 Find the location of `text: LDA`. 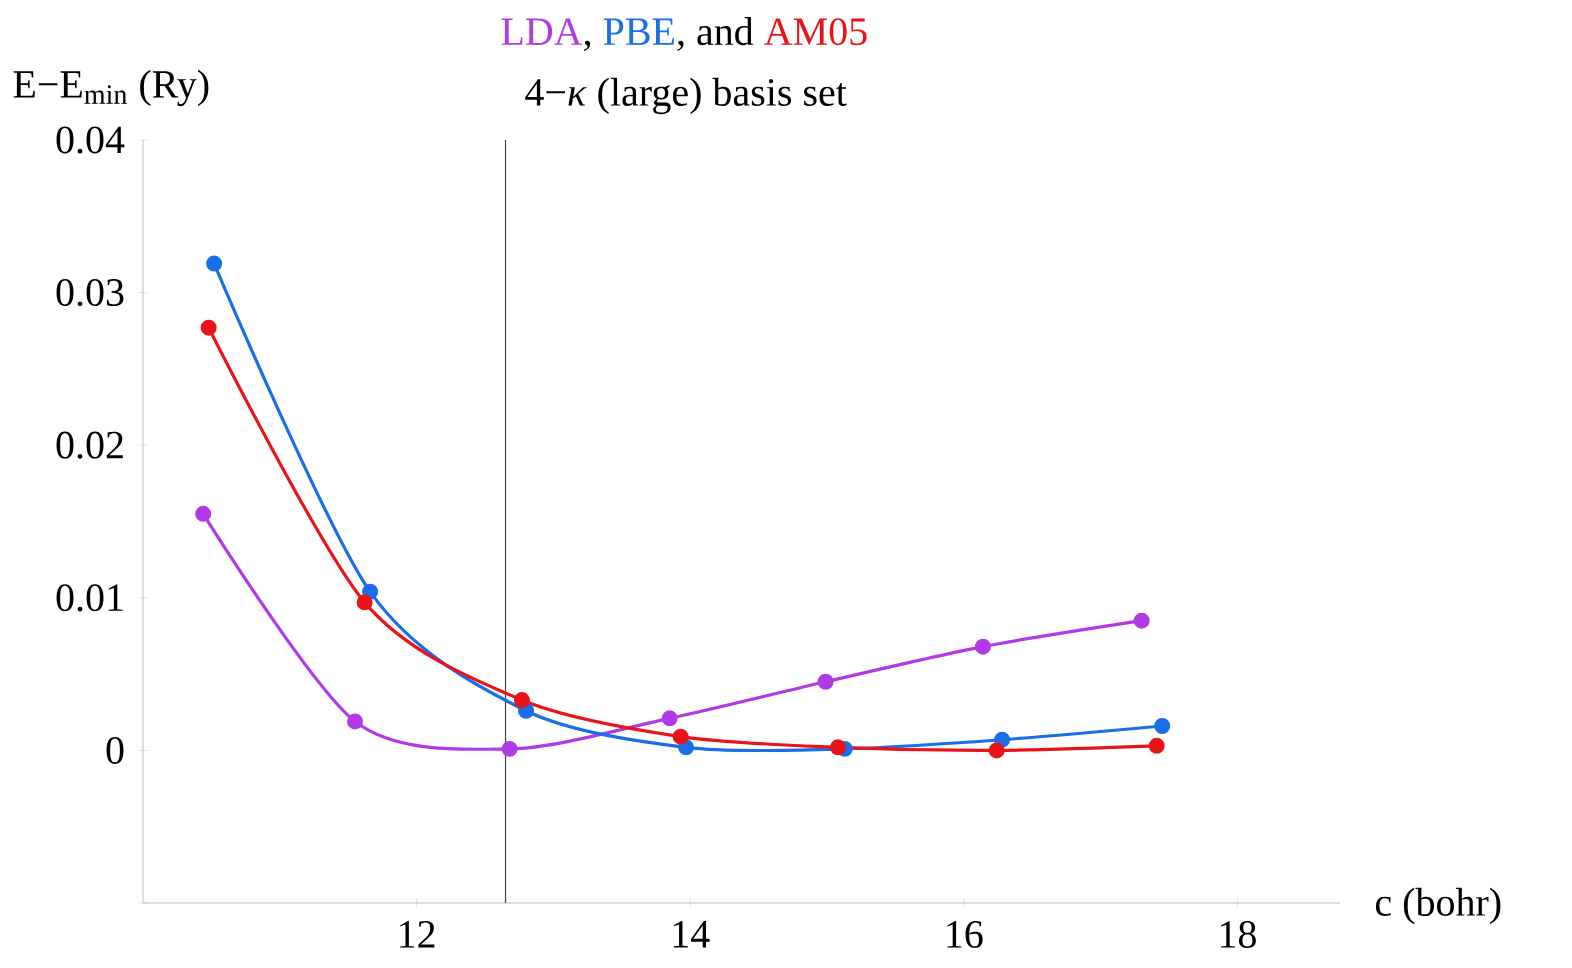

text: LDA is located at coordinates (542, 31).